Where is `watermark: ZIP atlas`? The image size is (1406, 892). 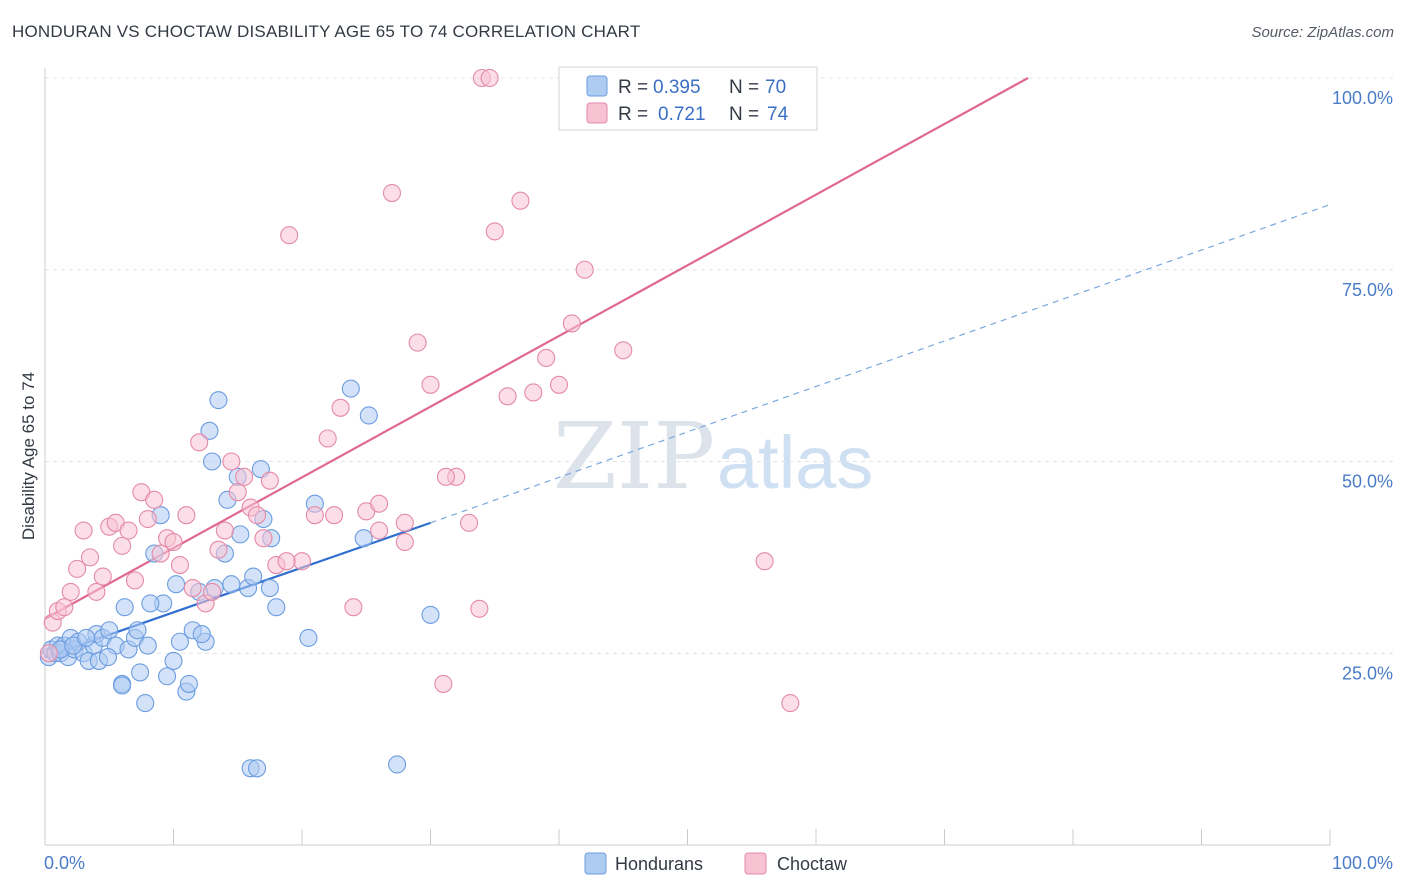
watermark: ZIP atlas is located at coordinates (713, 456).